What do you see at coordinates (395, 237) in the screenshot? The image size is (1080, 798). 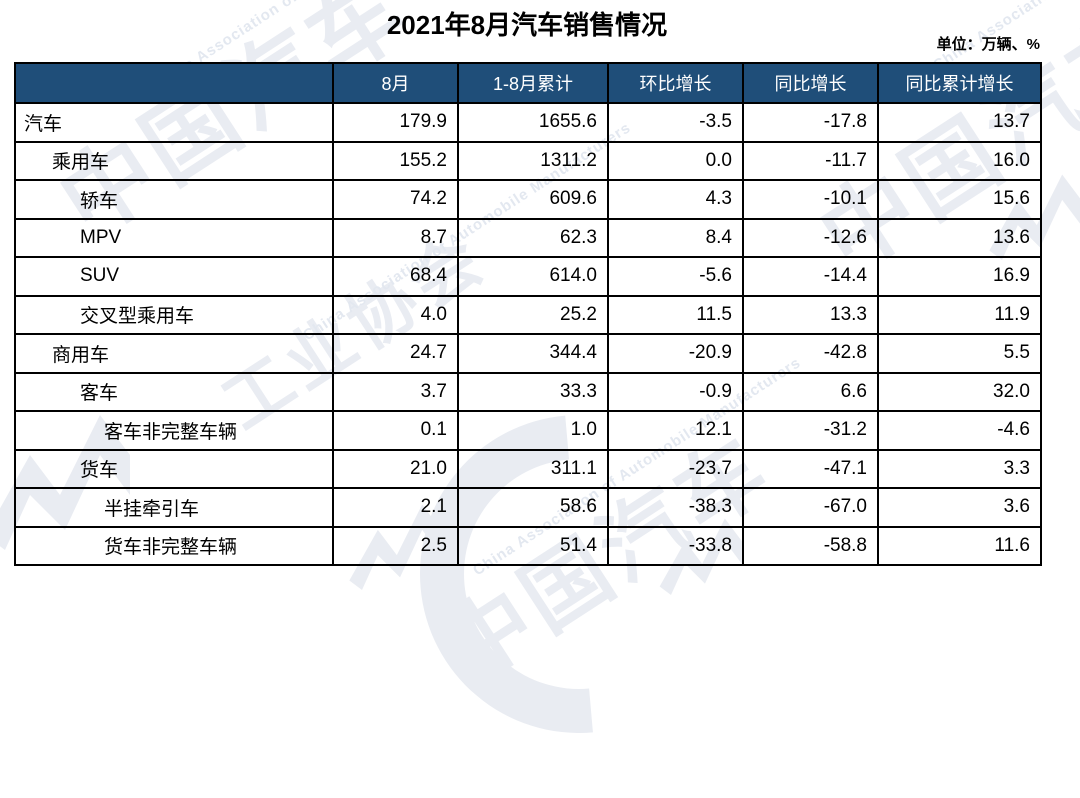 I see `cell-value: 8.7` at bounding box center [395, 237].